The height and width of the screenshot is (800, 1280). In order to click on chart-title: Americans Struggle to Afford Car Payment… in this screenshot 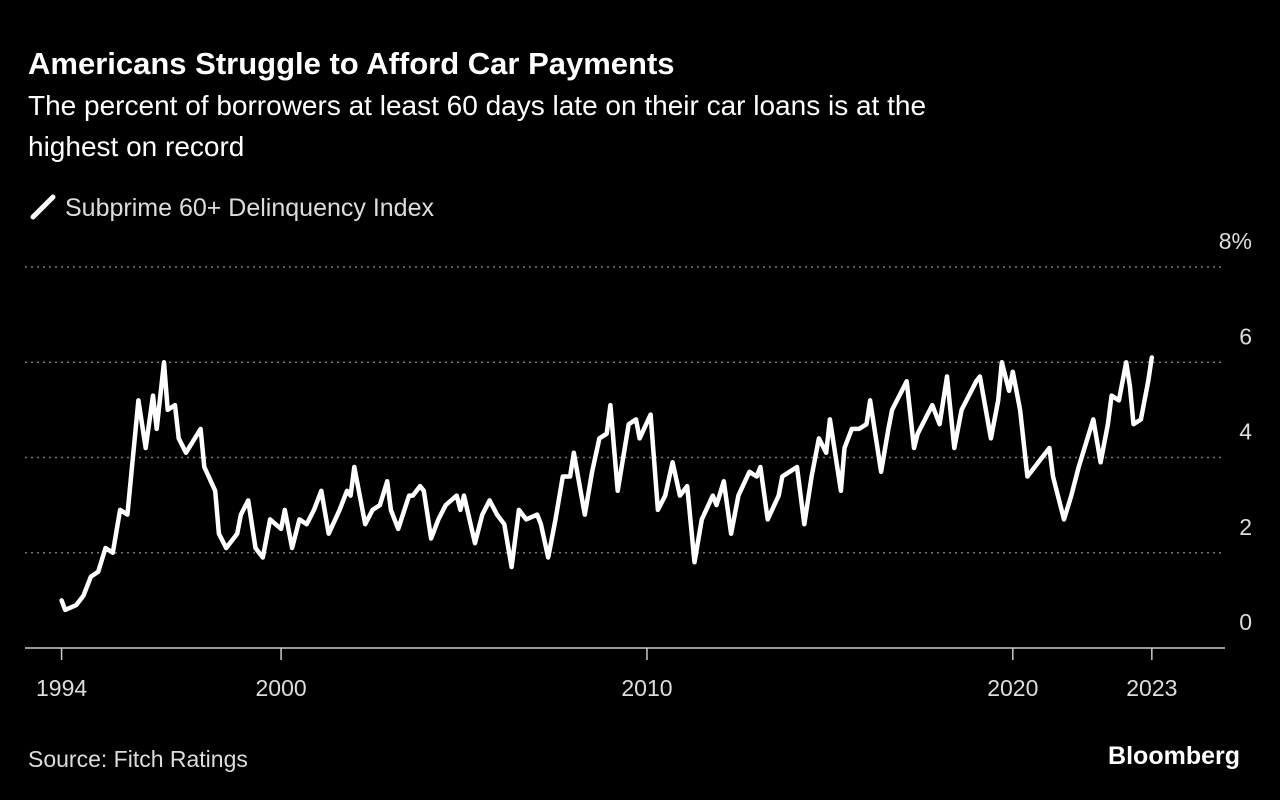, I will do `click(351, 63)`.